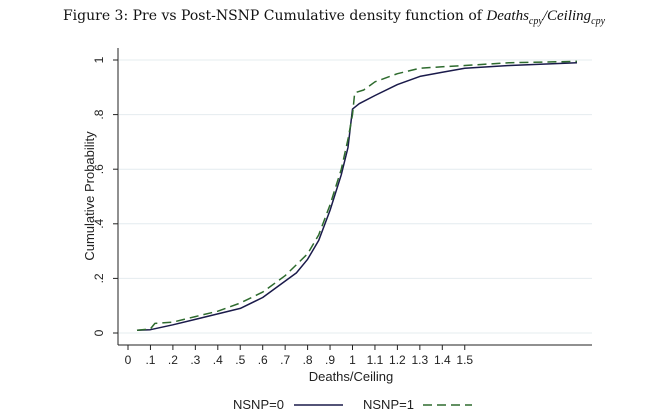 The width and height of the screenshot is (668, 417). Describe the element at coordinates (99, 59) in the screenshot. I see `y-tick-label-5: 1` at that location.